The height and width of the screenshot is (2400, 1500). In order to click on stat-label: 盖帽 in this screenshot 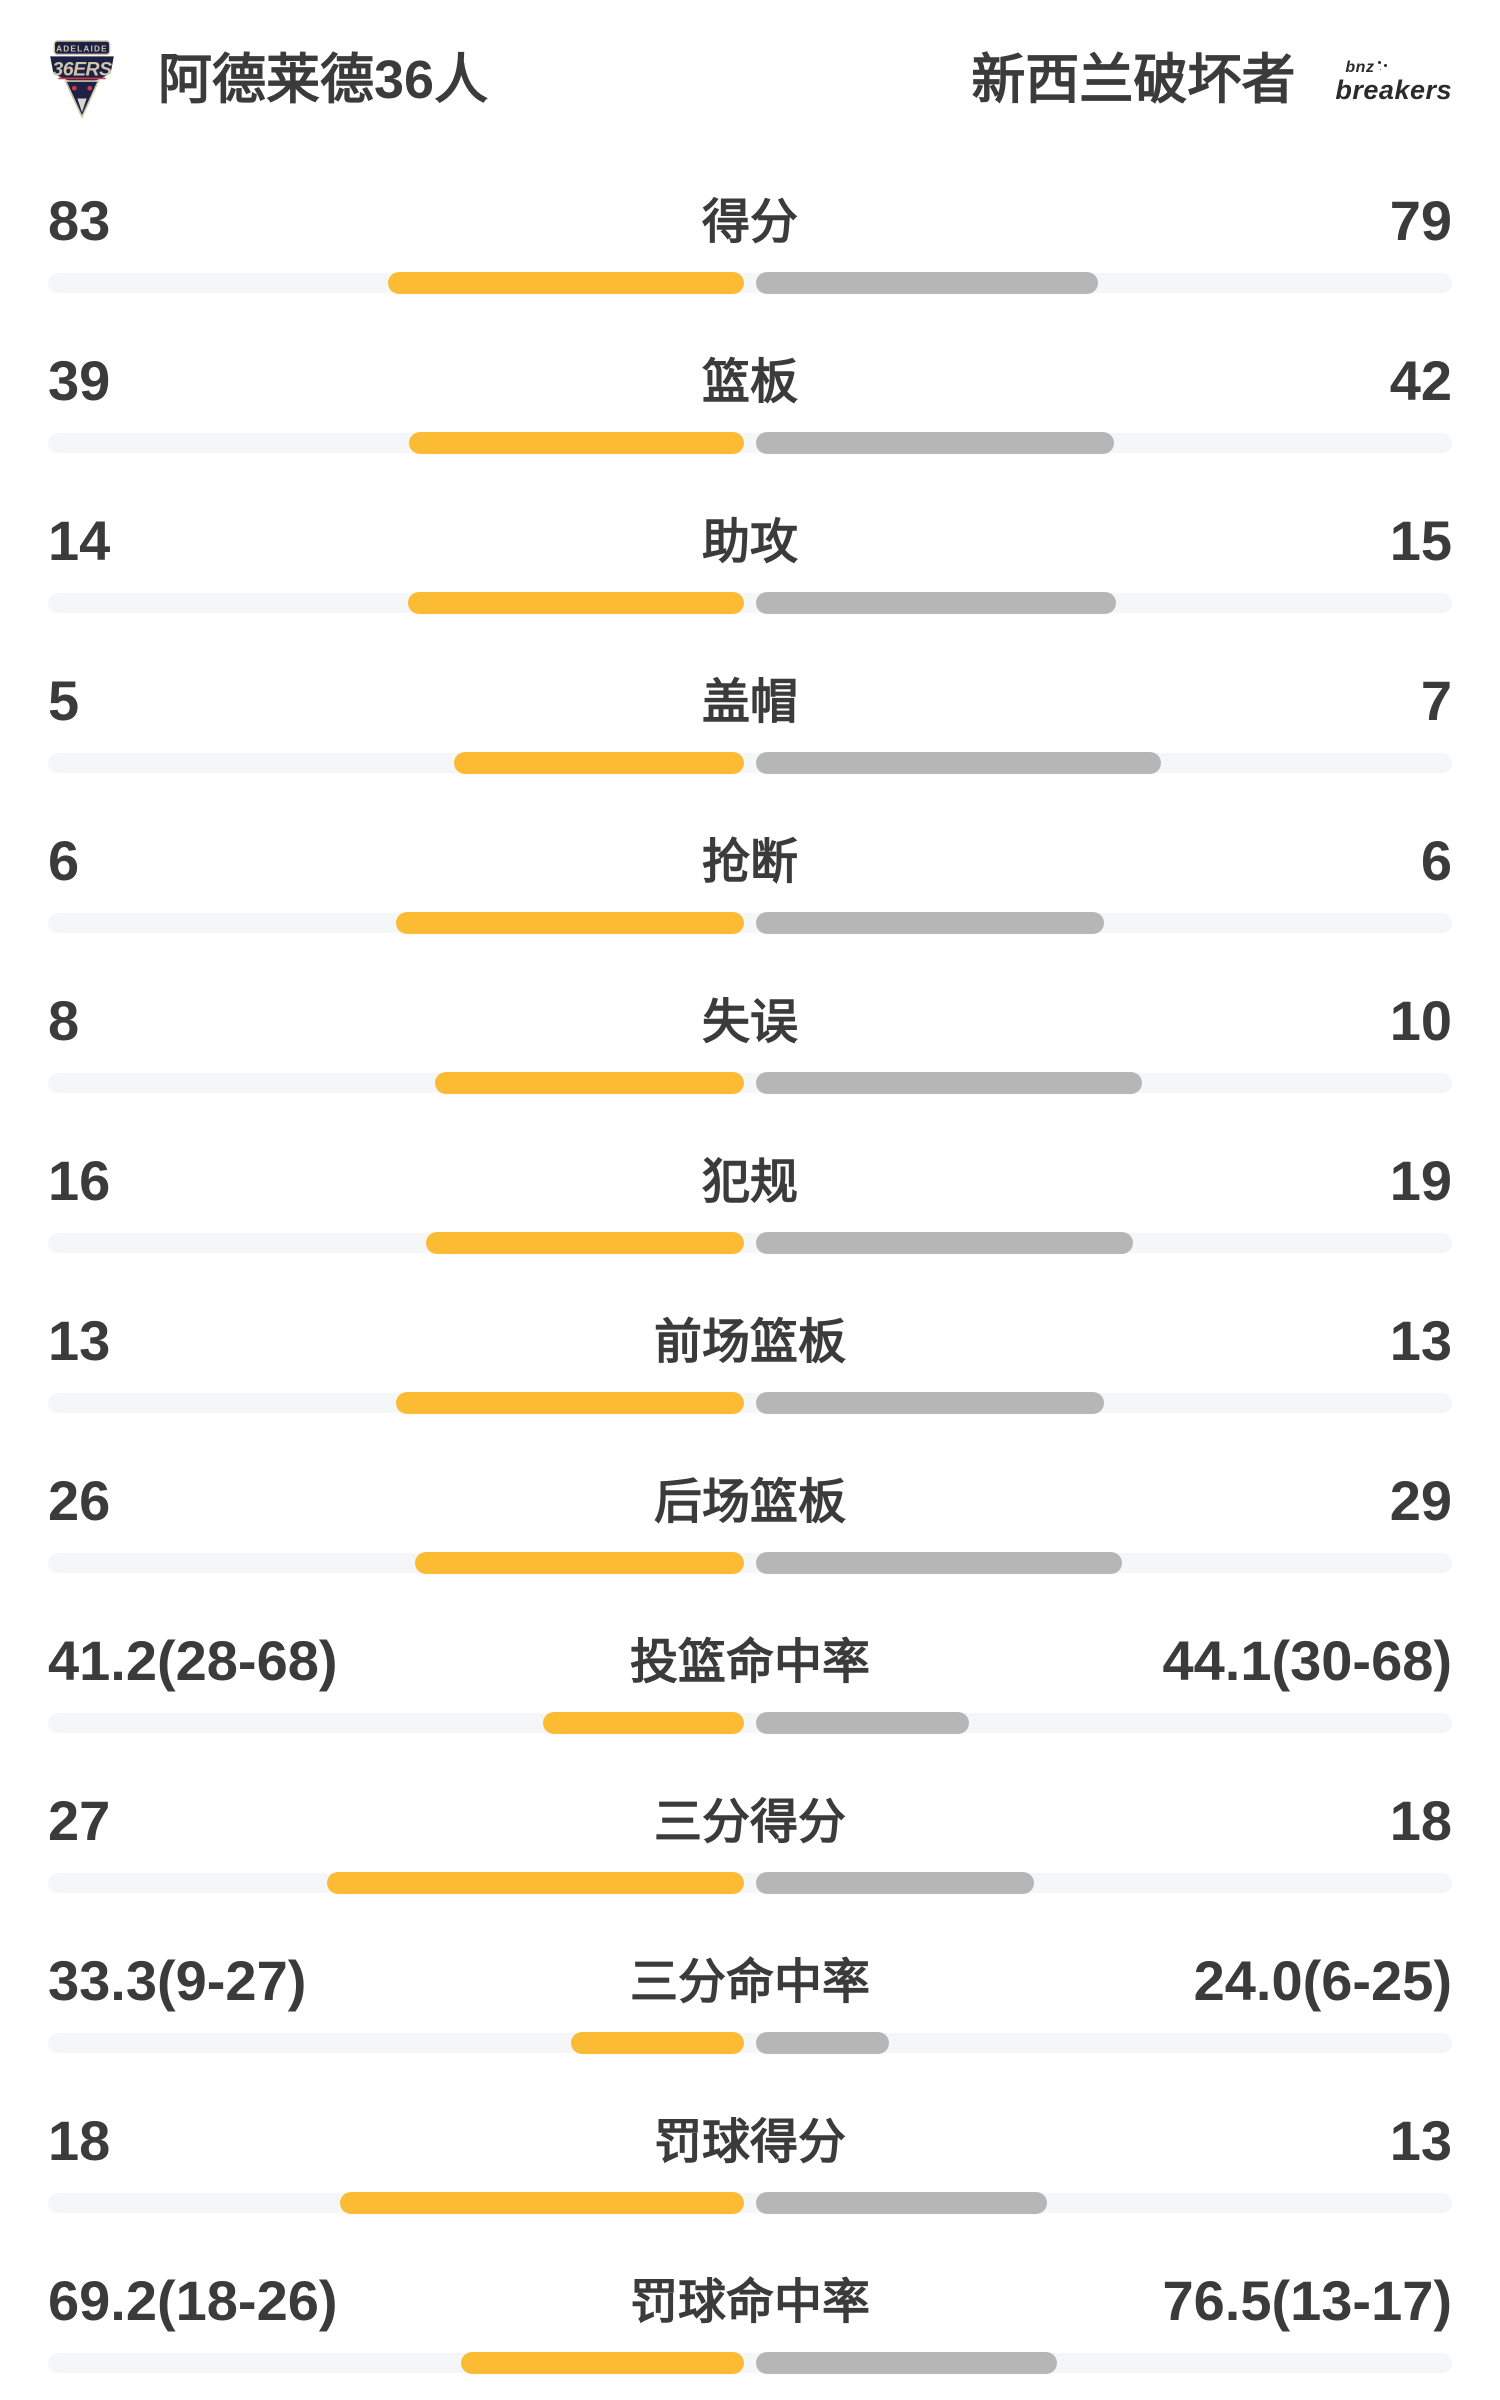, I will do `click(750, 702)`.